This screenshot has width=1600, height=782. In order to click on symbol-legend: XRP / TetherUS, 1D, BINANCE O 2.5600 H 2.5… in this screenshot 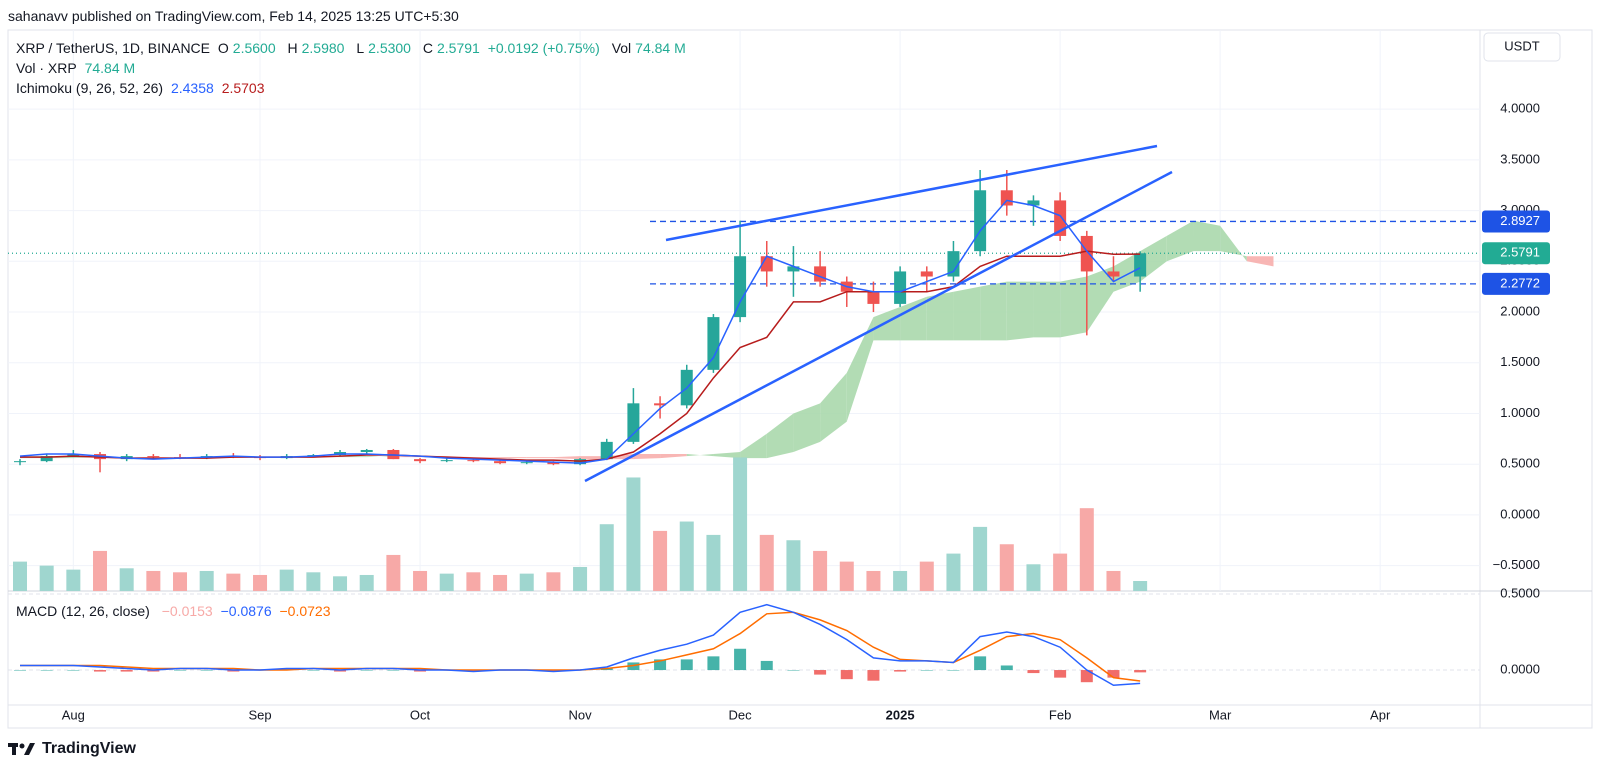, I will do `click(353, 48)`.